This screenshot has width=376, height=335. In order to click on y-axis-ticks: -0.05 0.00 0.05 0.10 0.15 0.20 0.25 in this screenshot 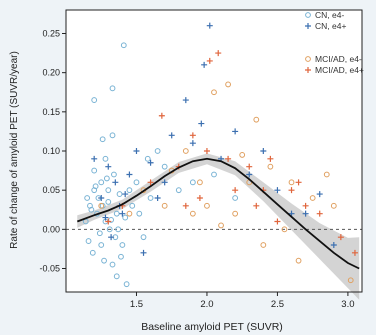, I will do `click(52, 151)`.